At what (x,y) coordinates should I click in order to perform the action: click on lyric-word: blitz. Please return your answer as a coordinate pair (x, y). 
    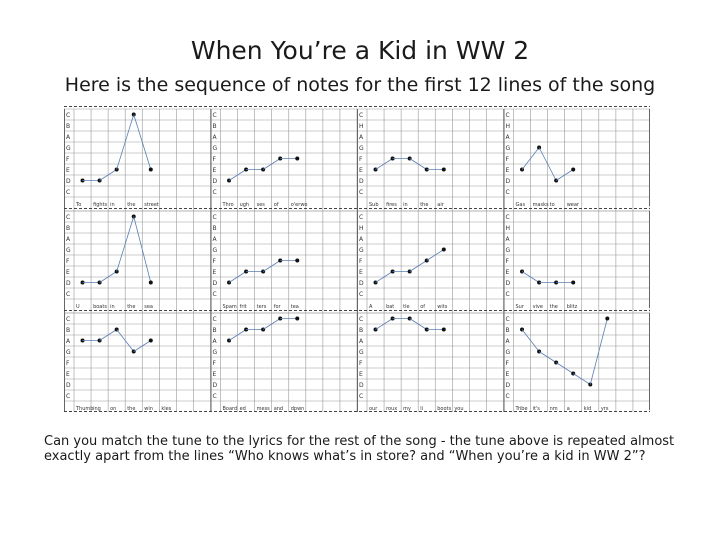
    Looking at the image, I should click on (572, 307).